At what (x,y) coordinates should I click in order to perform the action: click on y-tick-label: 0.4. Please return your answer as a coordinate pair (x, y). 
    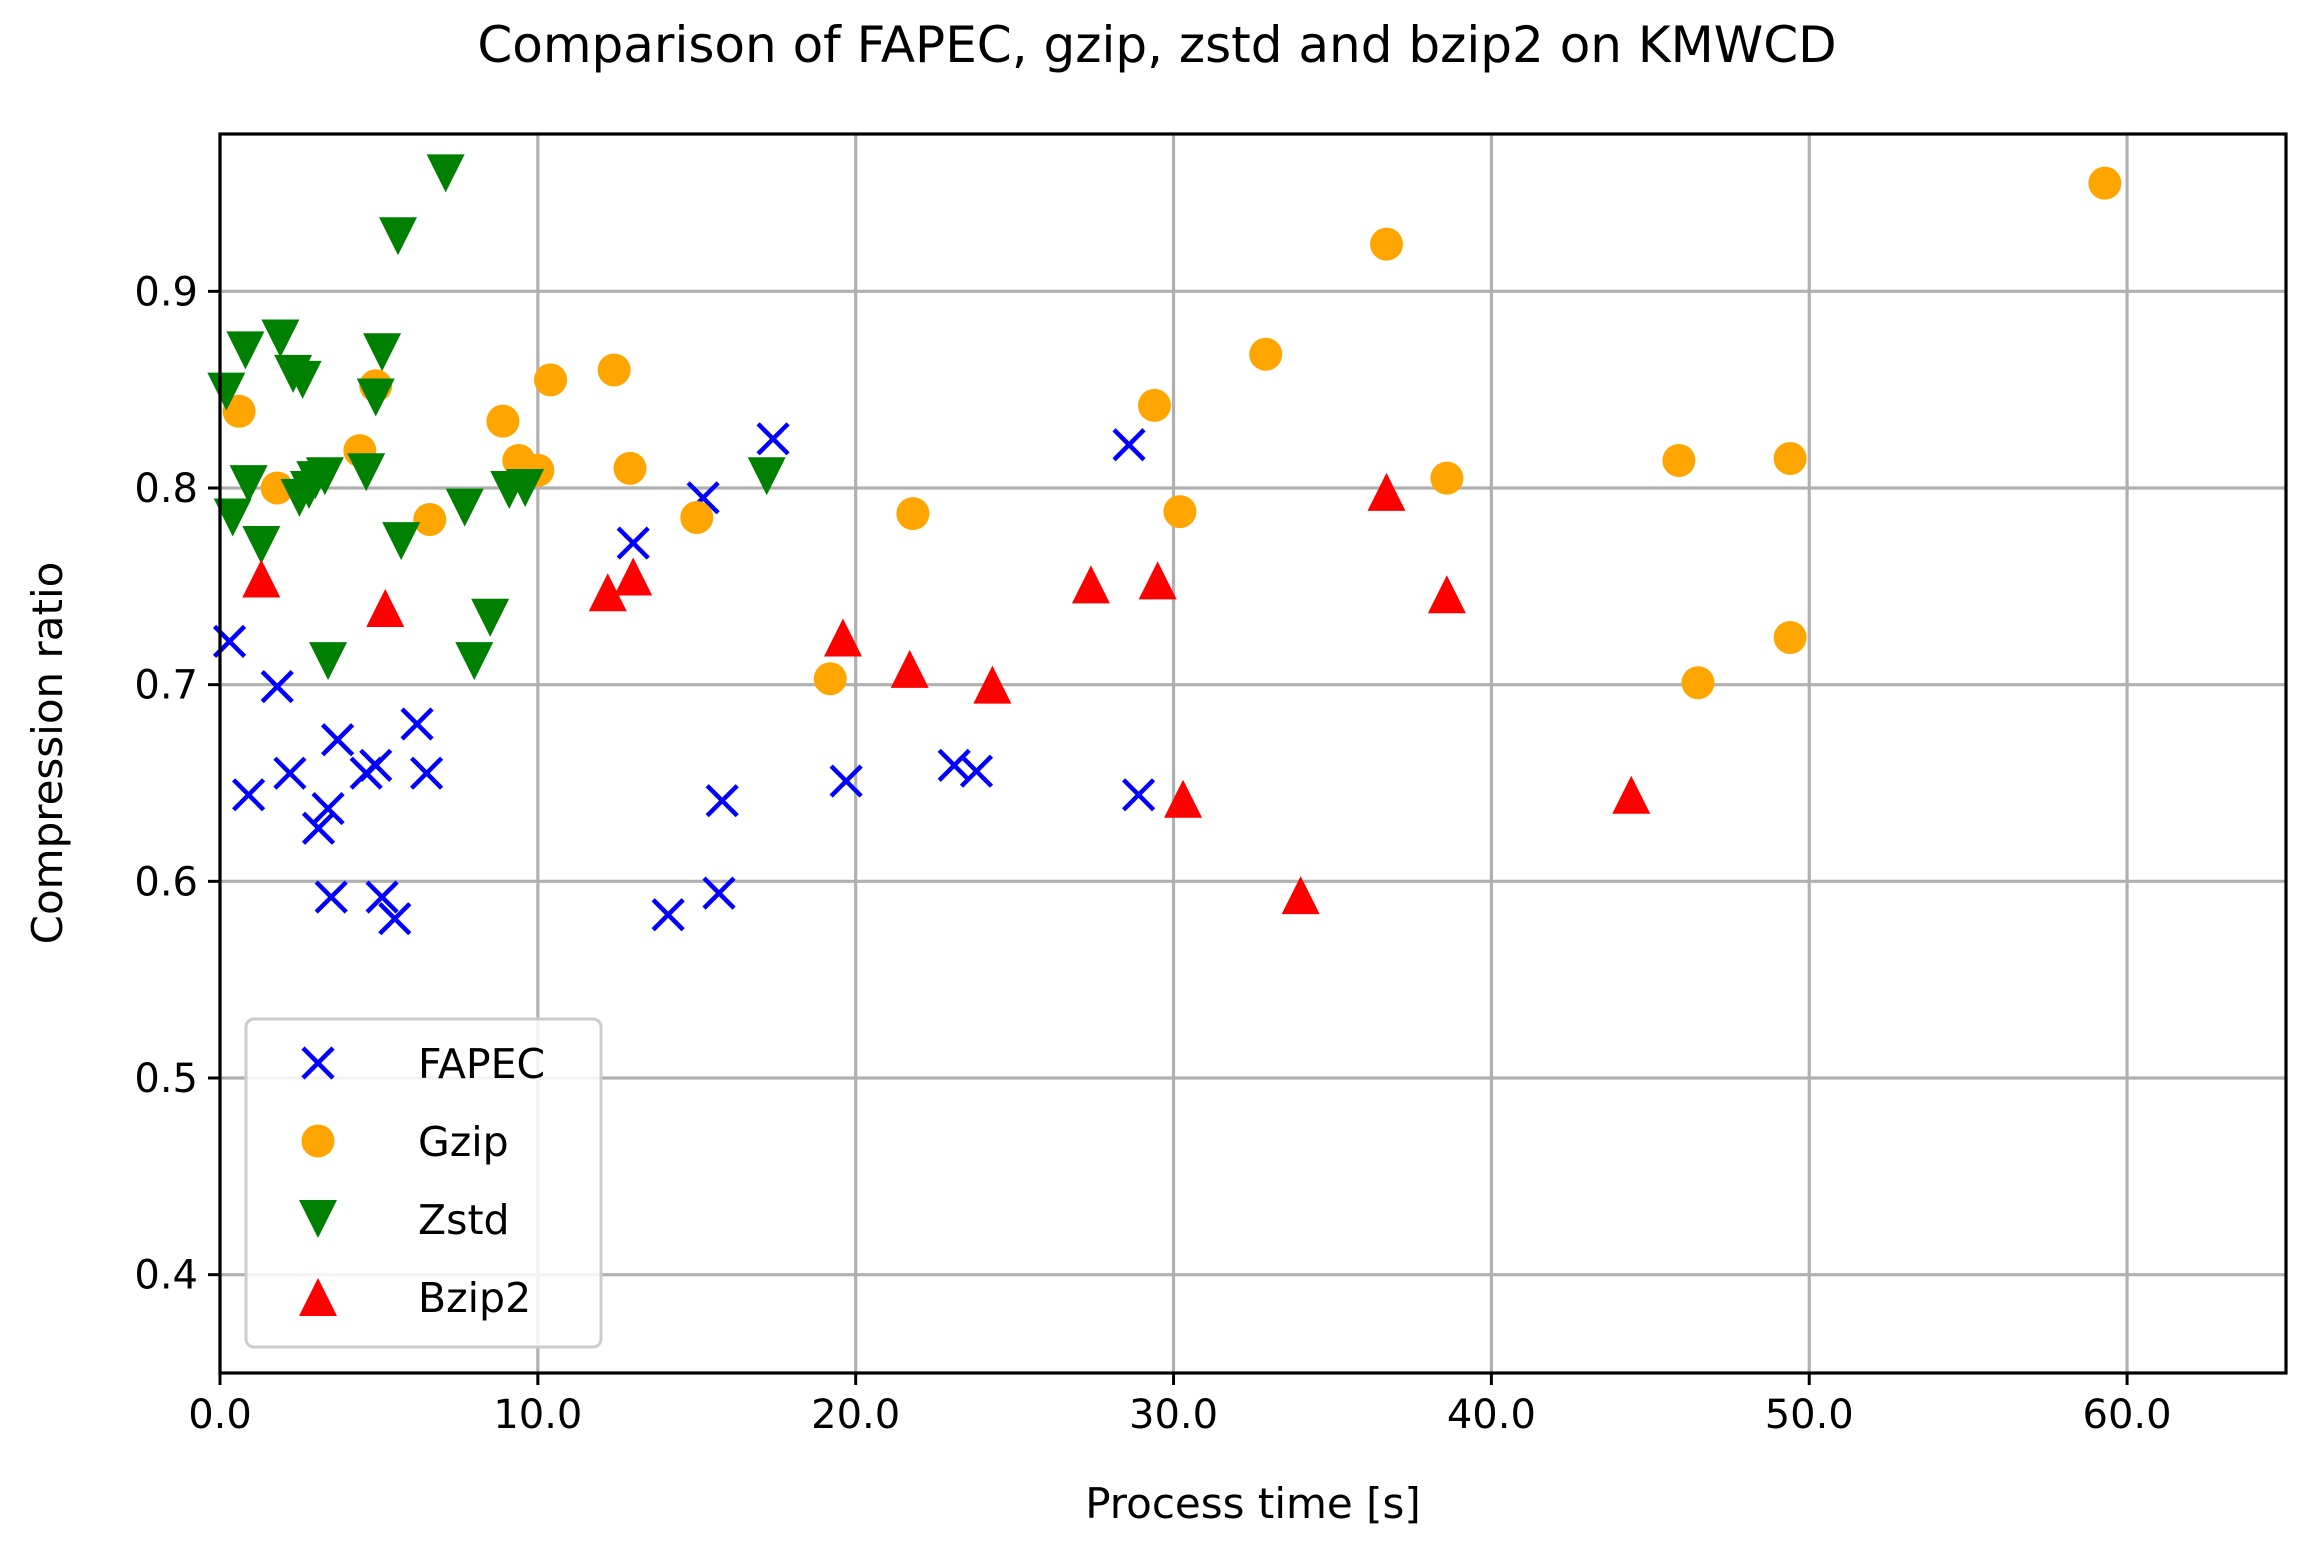
    Looking at the image, I should click on (166, 1276).